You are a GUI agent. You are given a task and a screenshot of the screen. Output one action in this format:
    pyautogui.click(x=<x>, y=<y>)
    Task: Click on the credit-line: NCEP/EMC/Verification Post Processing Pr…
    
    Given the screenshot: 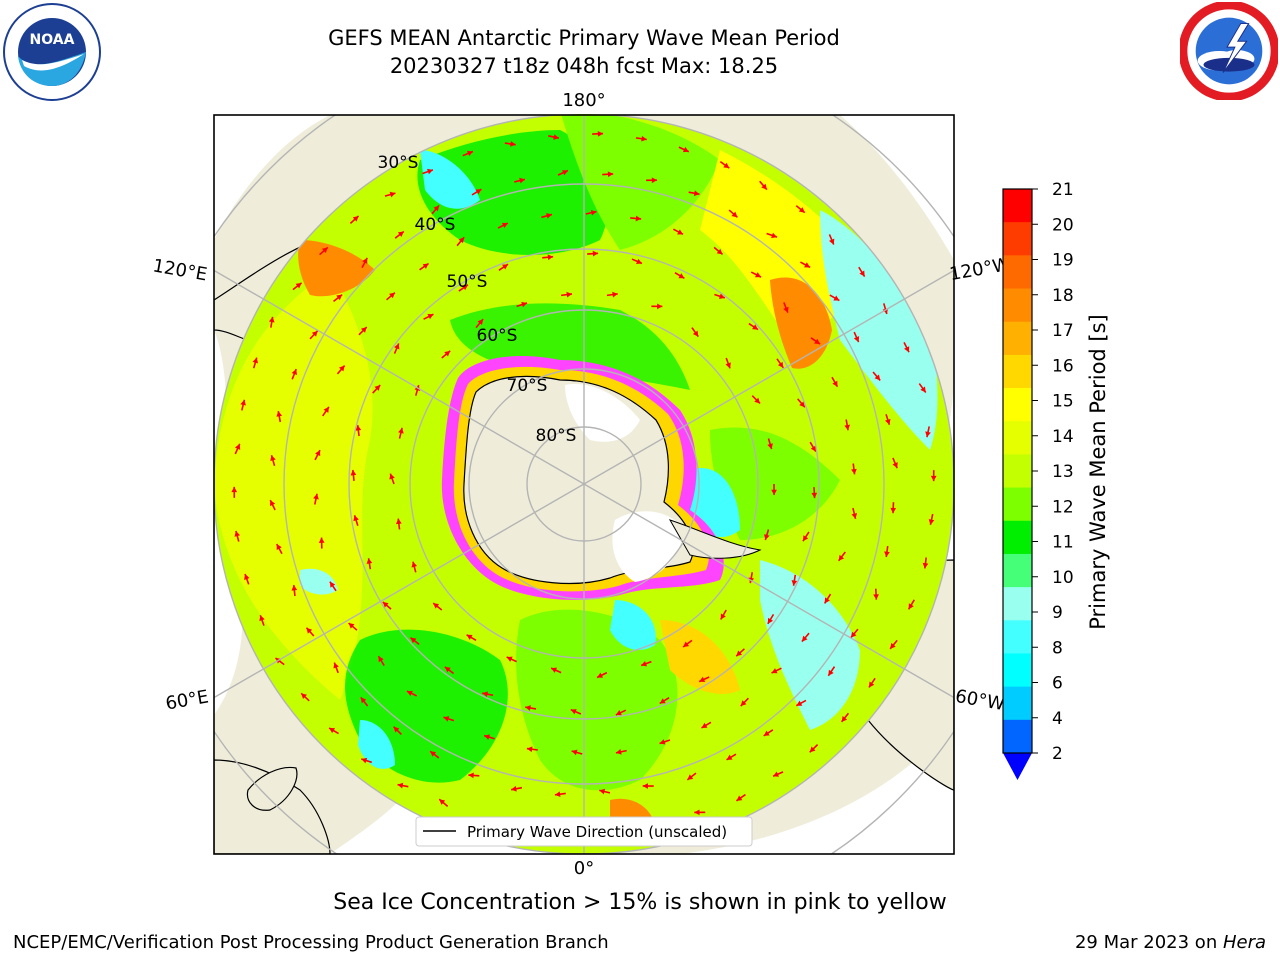 What is the action you would take?
    pyautogui.click(x=311, y=942)
    